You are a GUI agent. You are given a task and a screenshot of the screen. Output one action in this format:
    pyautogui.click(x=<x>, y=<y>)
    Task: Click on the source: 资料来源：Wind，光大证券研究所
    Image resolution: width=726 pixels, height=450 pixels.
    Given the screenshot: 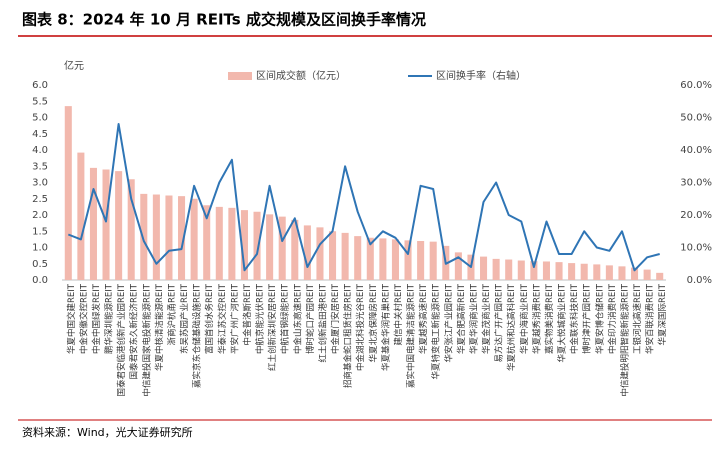 What is the action you would take?
    pyautogui.click(x=107, y=432)
    